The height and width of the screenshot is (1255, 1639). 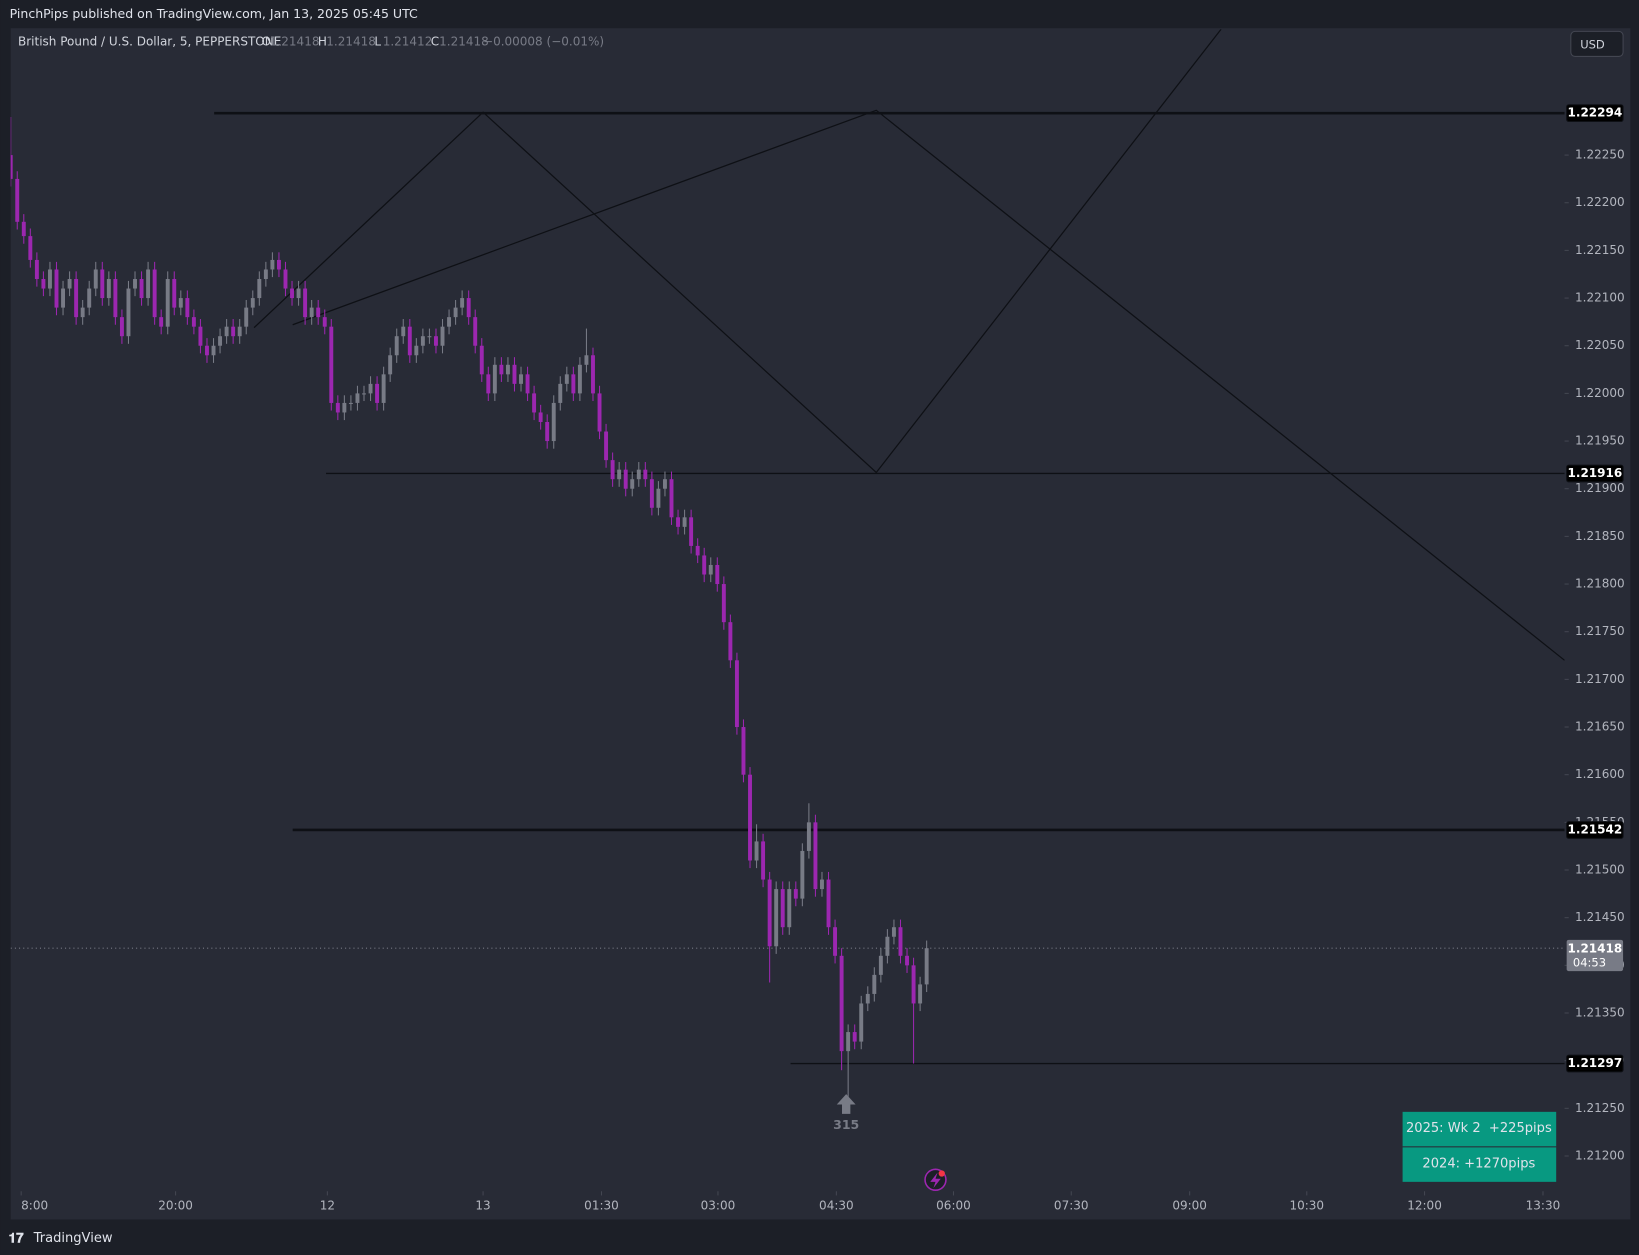 What do you see at coordinates (1600, 441) in the screenshot?
I see `y-tick-label: 1.21950` at bounding box center [1600, 441].